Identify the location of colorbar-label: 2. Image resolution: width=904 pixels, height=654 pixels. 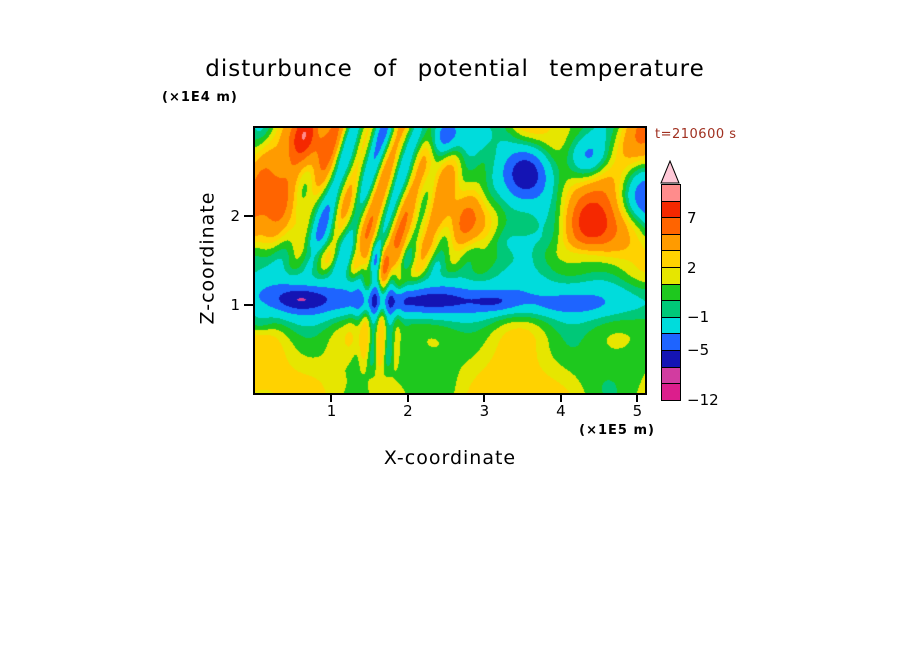
(692, 267).